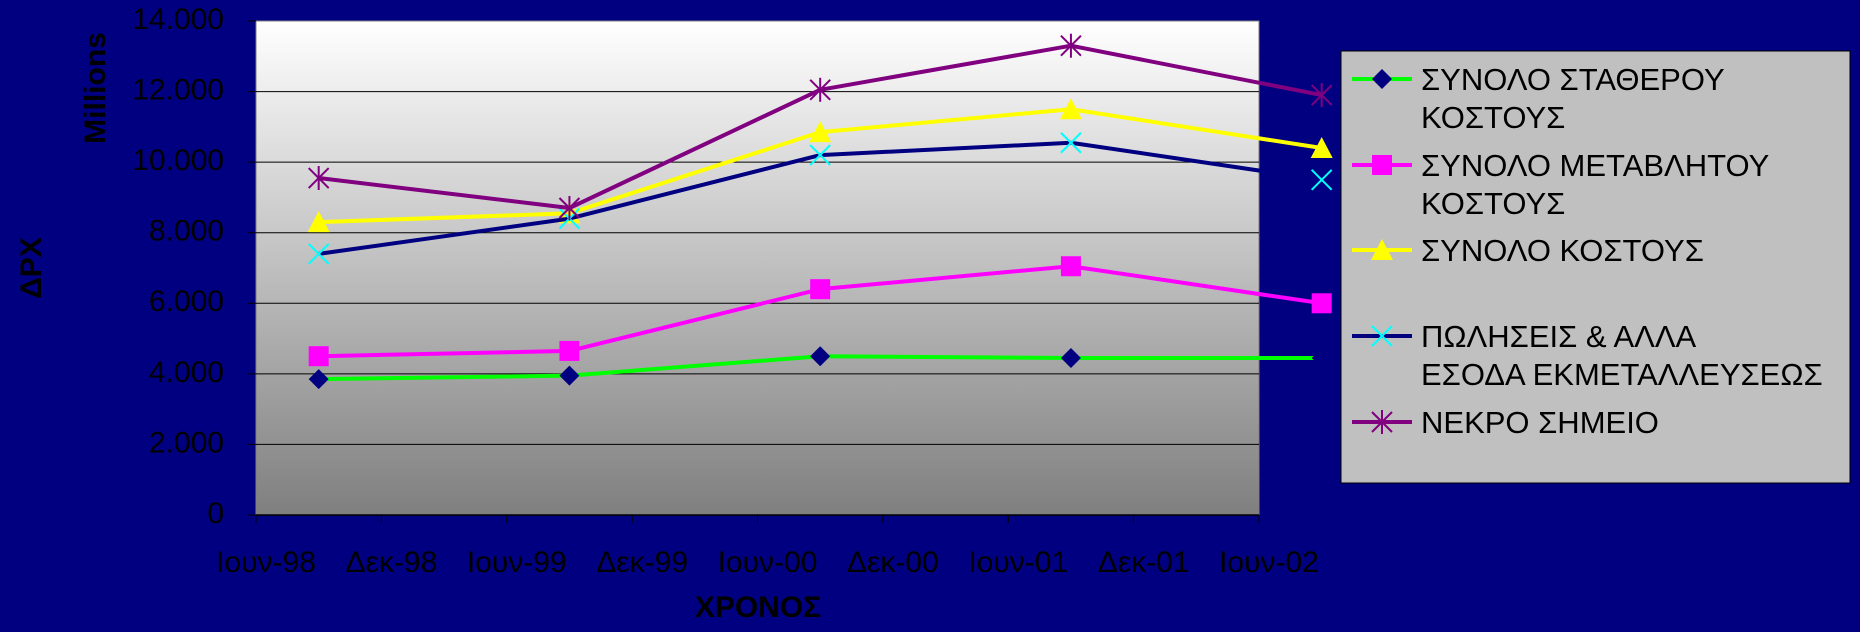 The height and width of the screenshot is (632, 1860). Describe the element at coordinates (1562, 250) in the screenshot. I see `legend-label: ΣΥΝΟΛΟ ΚΟΣΤΟΥΣ` at that location.